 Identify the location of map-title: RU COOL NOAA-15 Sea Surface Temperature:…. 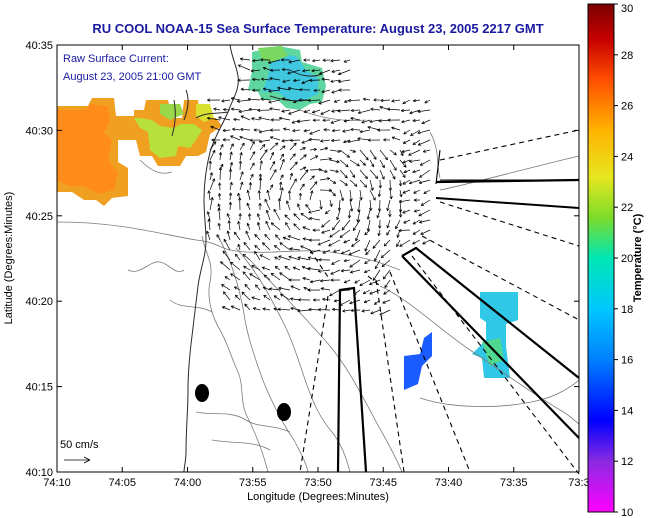
(317, 28).